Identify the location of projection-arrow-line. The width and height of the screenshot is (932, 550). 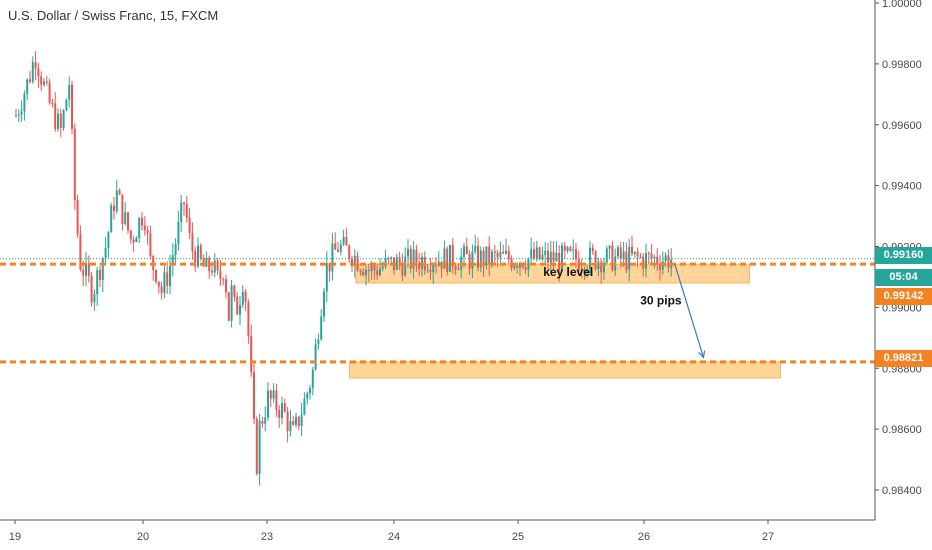
(689, 311).